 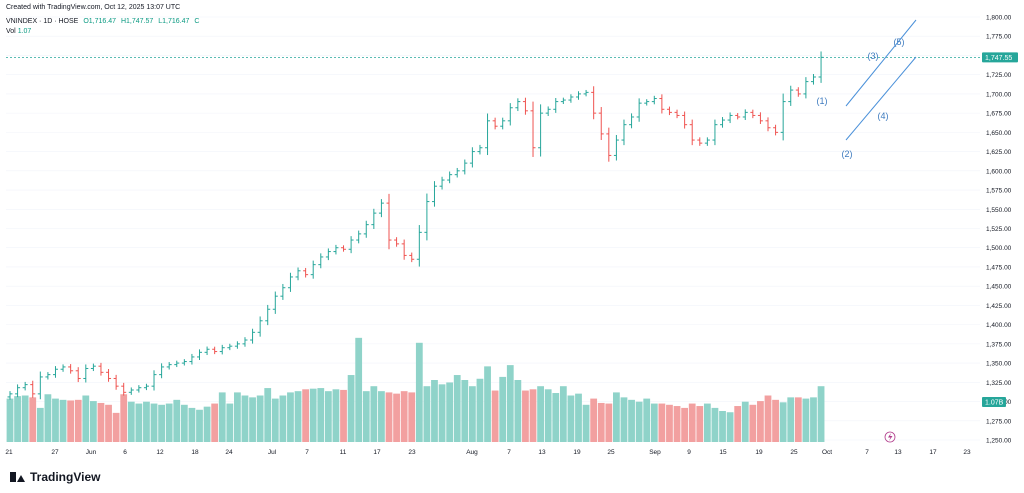 I want to click on axis-badges: 1,747.55 1.07B, so click(x=1000, y=229).